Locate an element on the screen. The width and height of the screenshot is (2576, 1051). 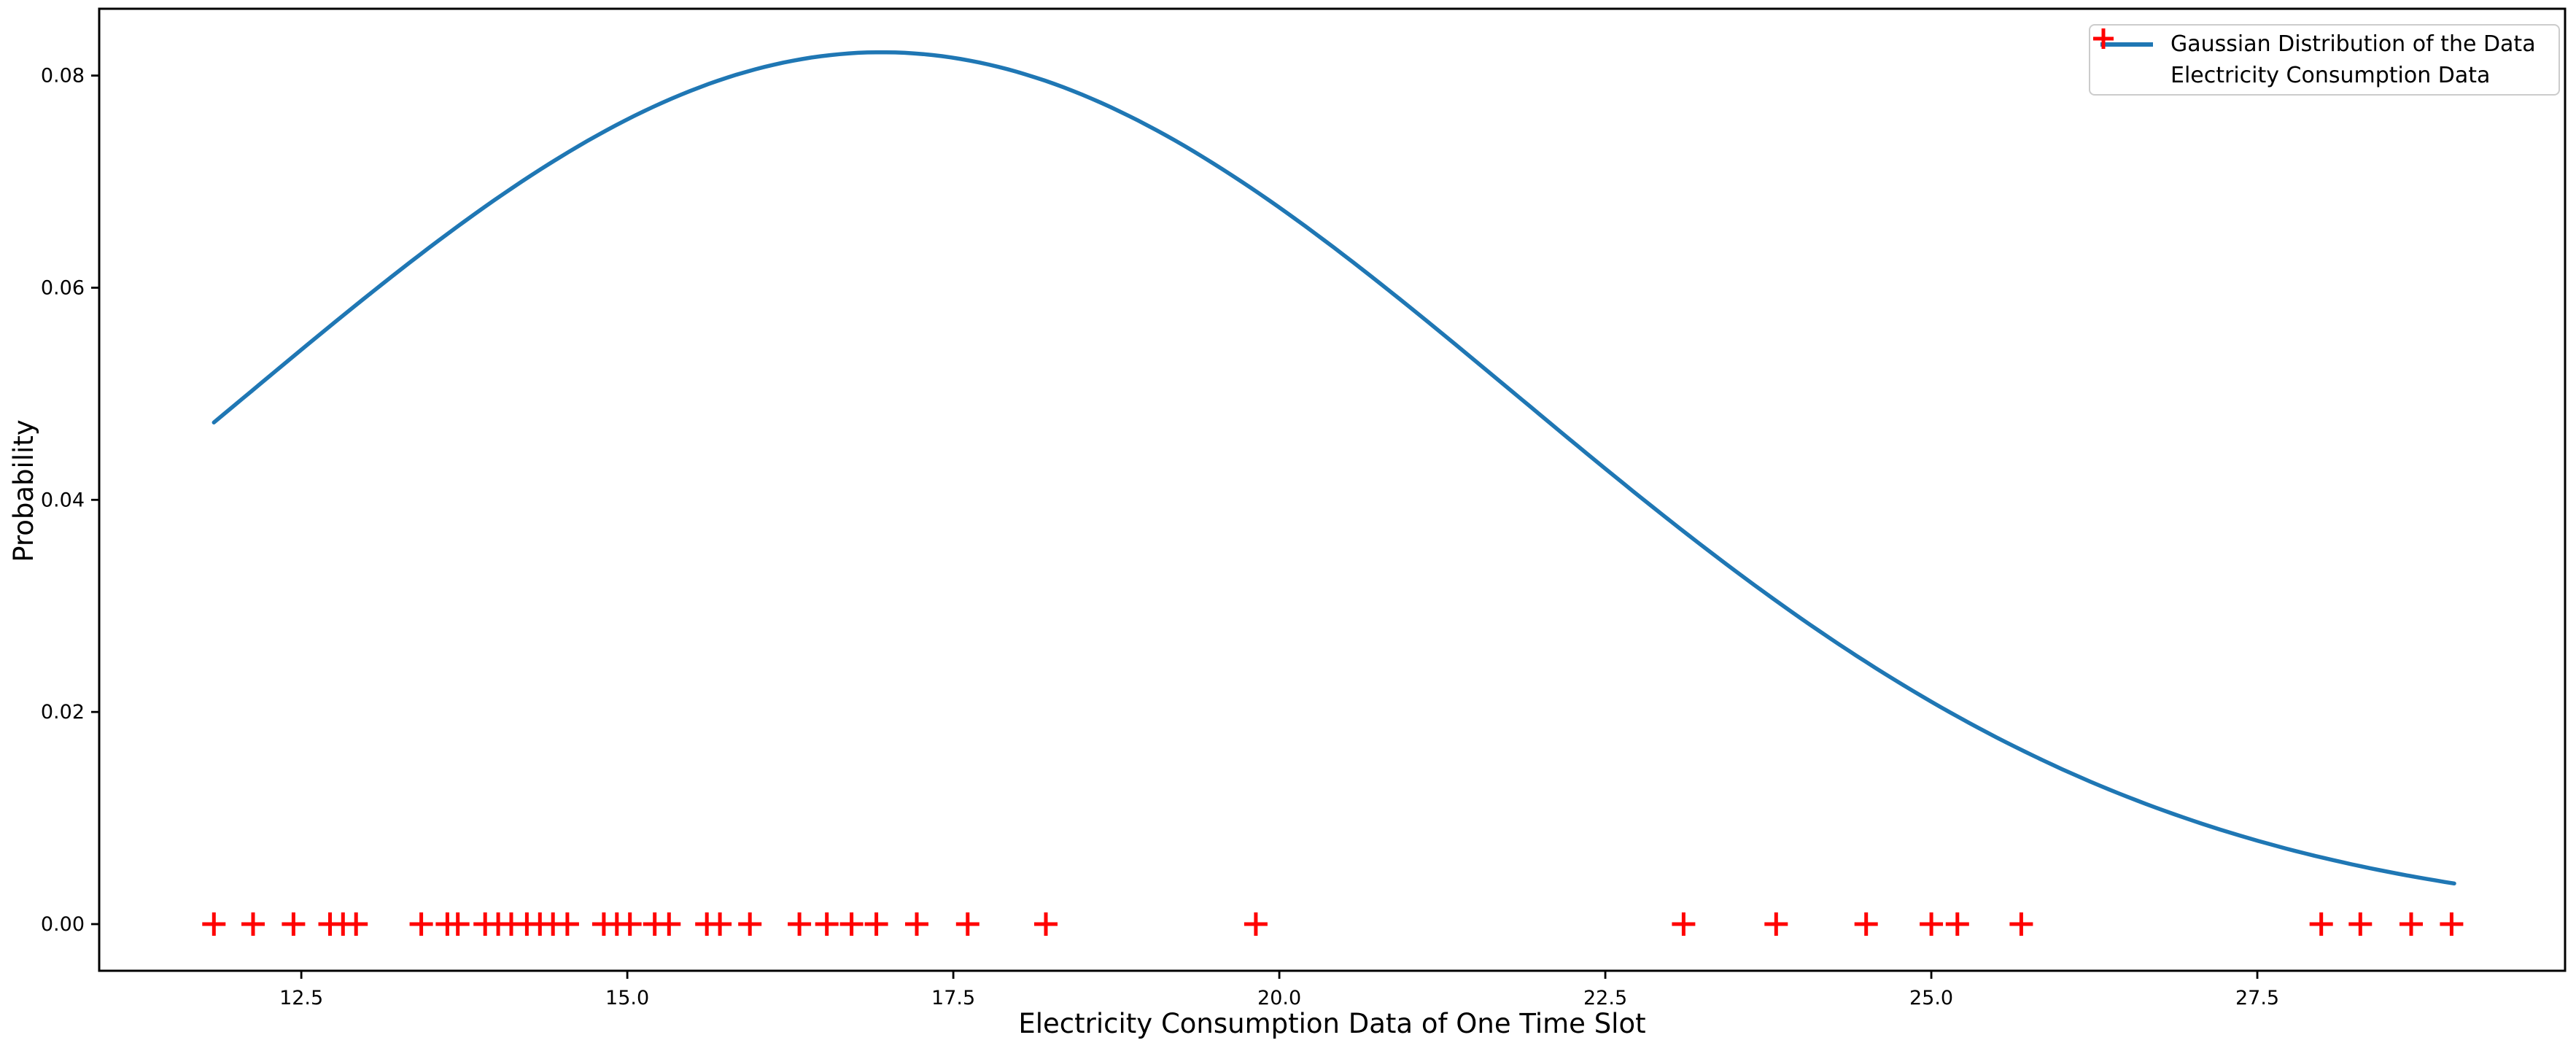
legend-line-sample is located at coordinates (2127, 45).